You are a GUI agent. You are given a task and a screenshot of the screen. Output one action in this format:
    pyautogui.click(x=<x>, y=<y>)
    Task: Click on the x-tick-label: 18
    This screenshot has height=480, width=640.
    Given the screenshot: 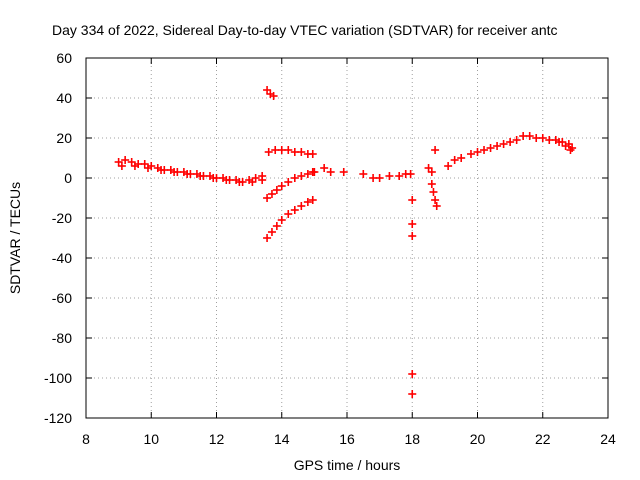 What is the action you would take?
    pyautogui.click(x=412, y=439)
    